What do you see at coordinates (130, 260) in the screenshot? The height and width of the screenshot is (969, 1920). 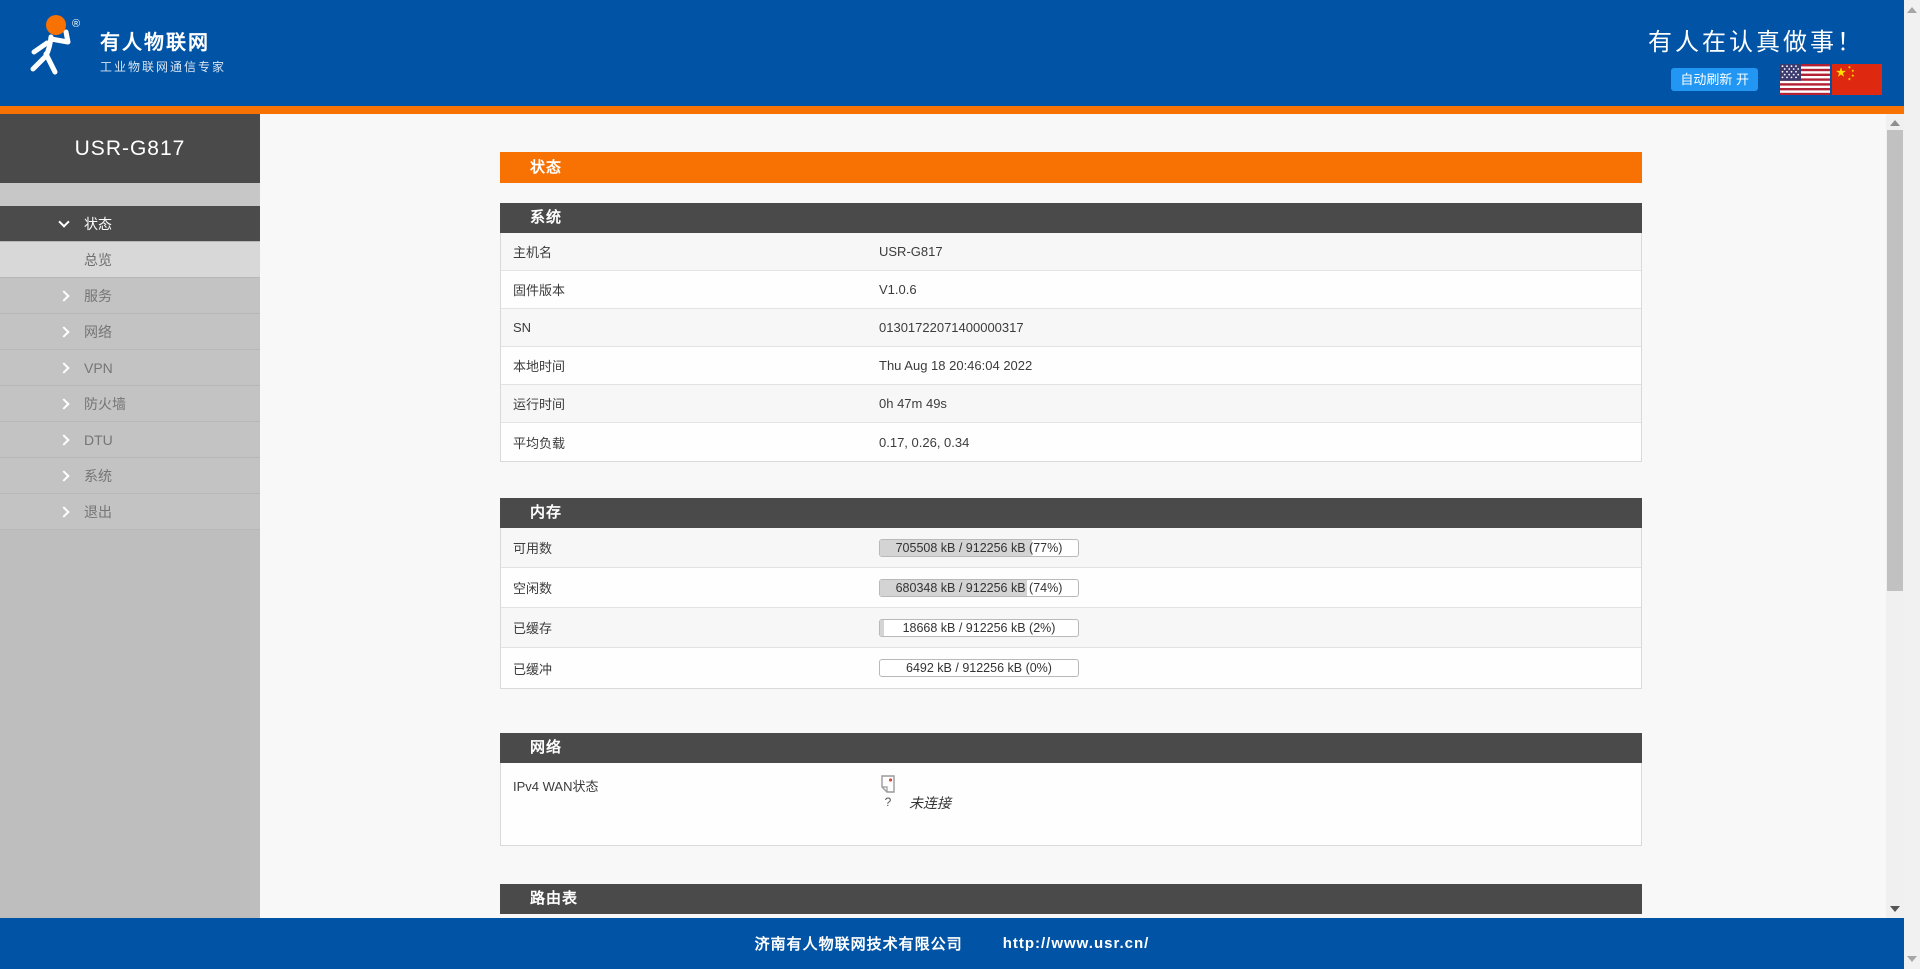 I see `sidebar-item-总览: 总览` at bounding box center [130, 260].